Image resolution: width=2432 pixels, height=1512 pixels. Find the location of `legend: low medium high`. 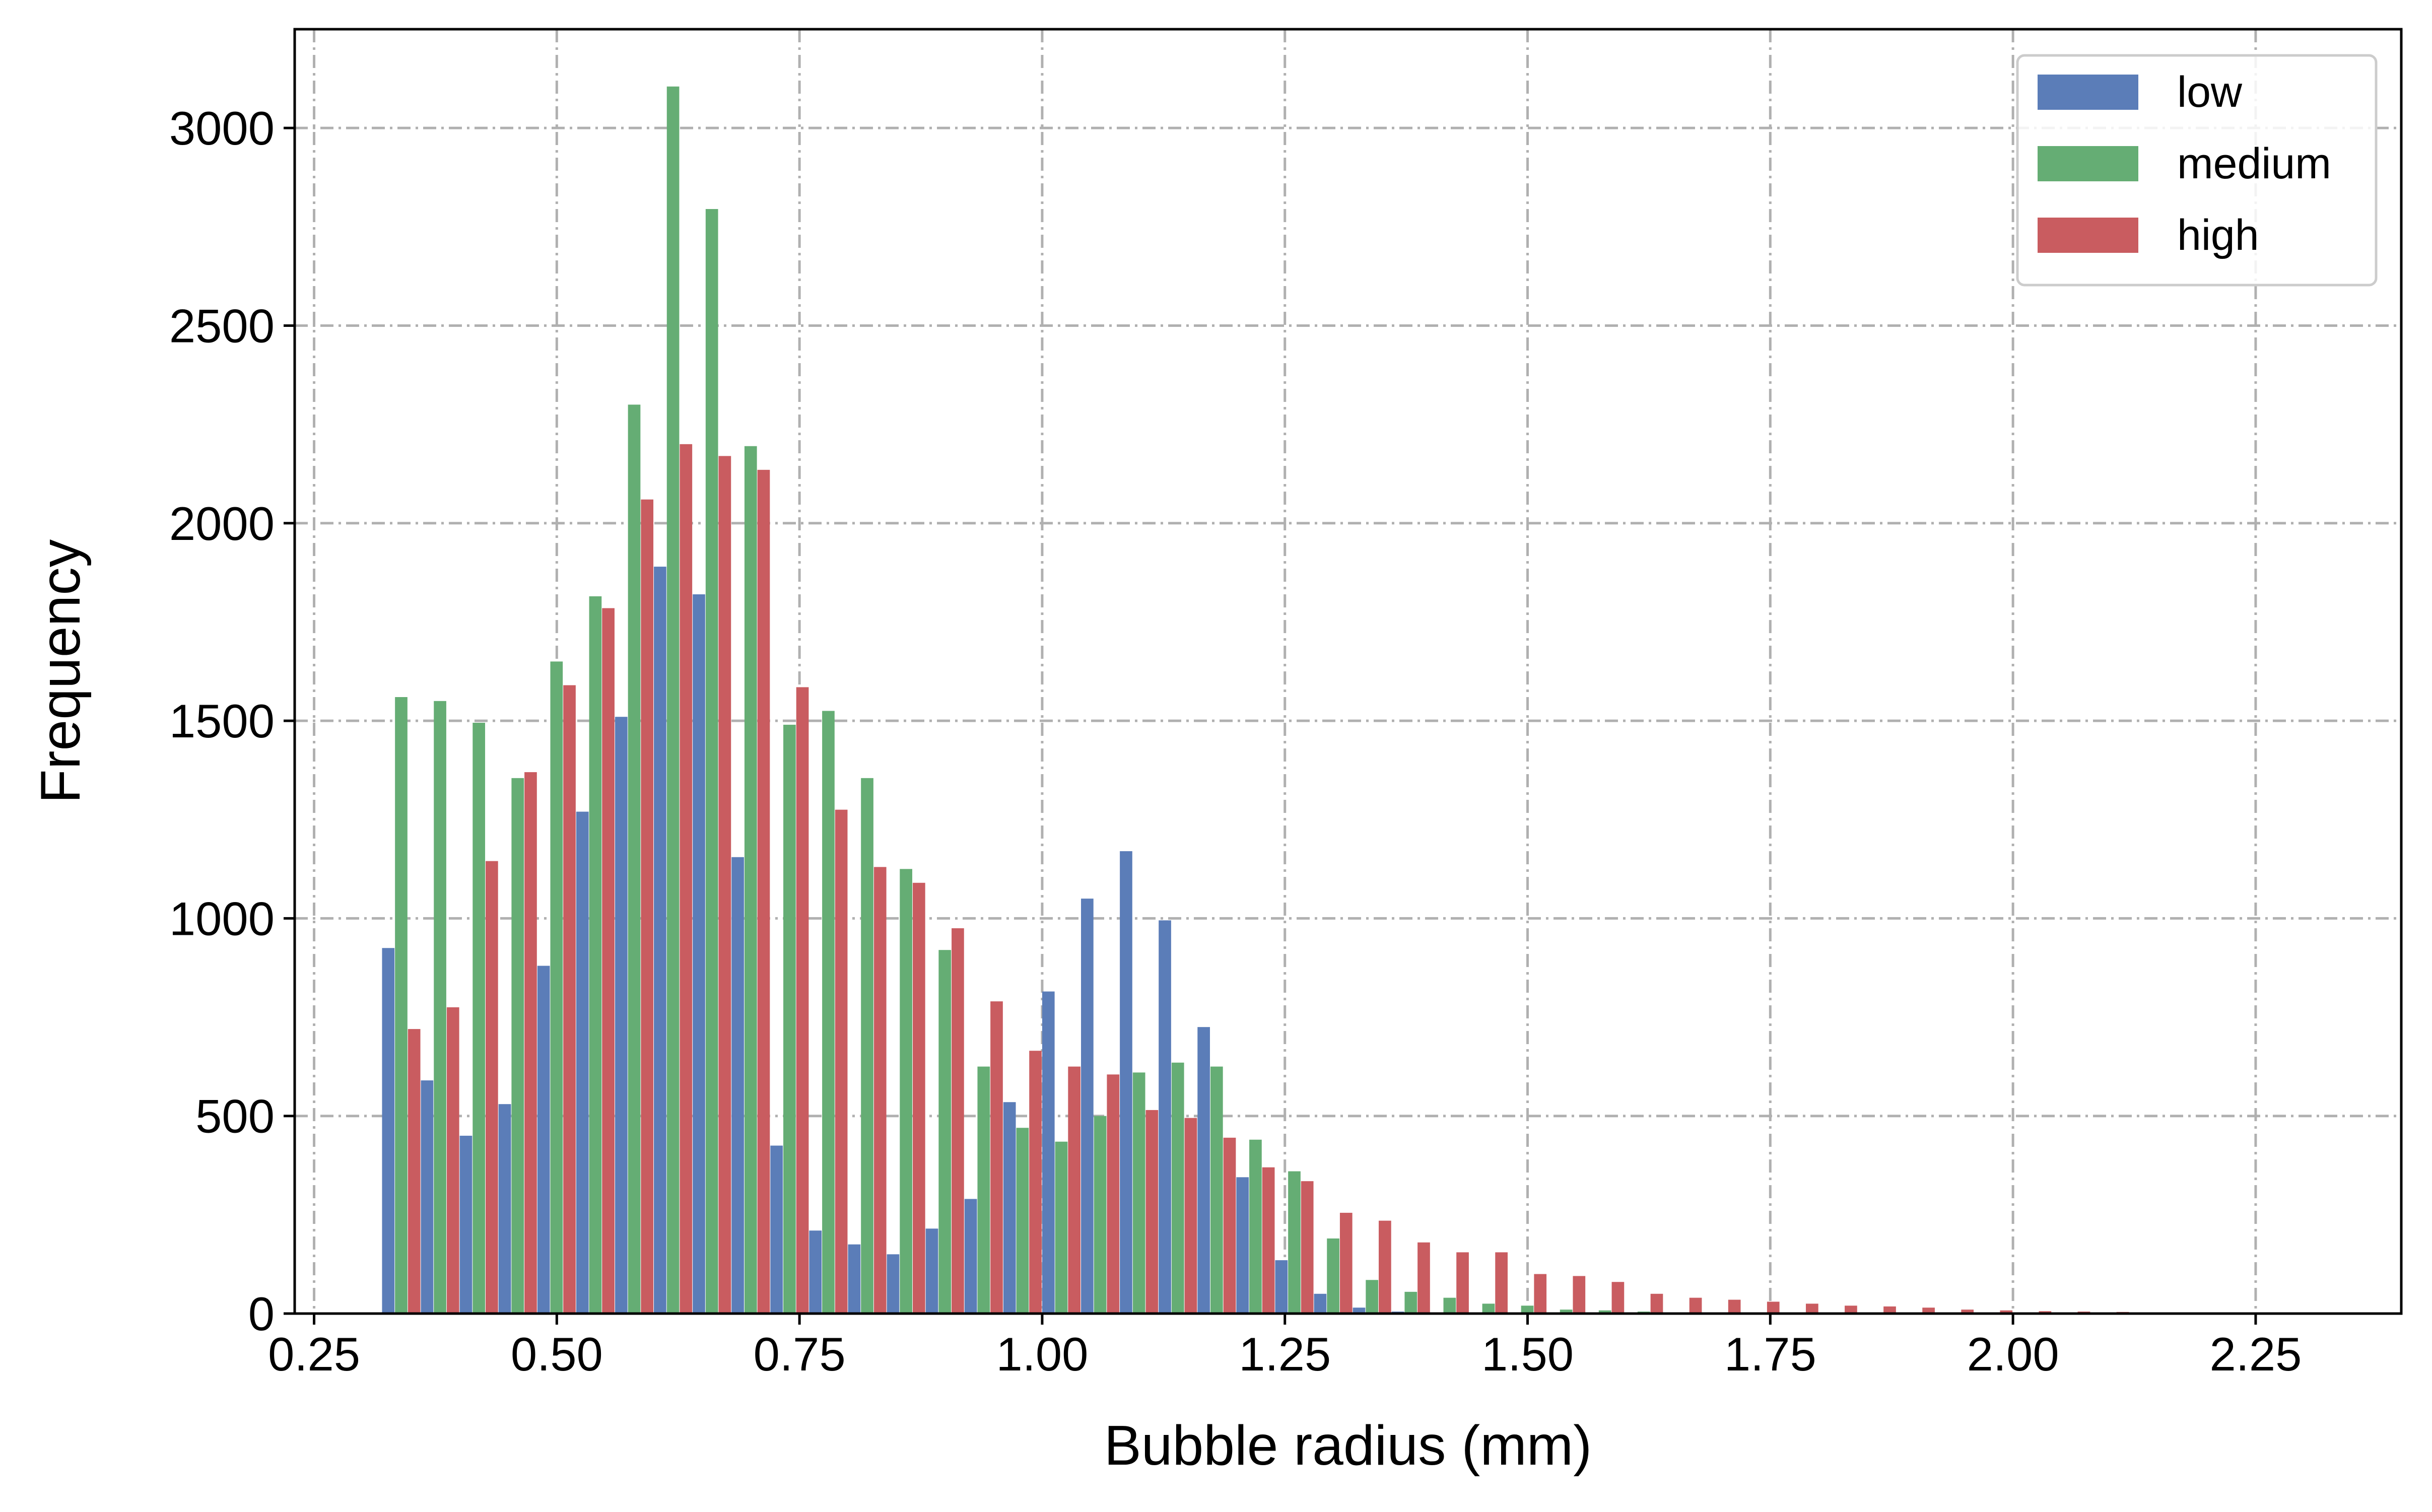

legend: low medium high is located at coordinates (2197, 170).